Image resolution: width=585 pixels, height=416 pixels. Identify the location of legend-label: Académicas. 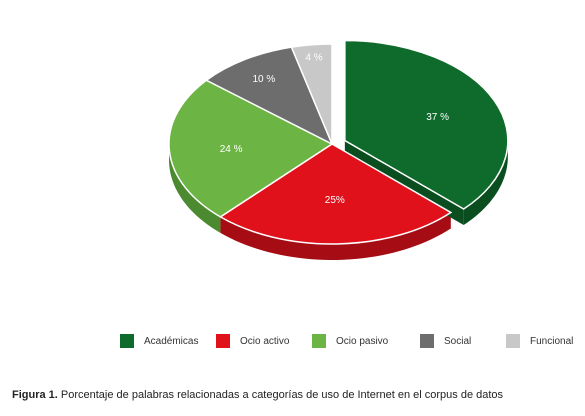
(171, 341).